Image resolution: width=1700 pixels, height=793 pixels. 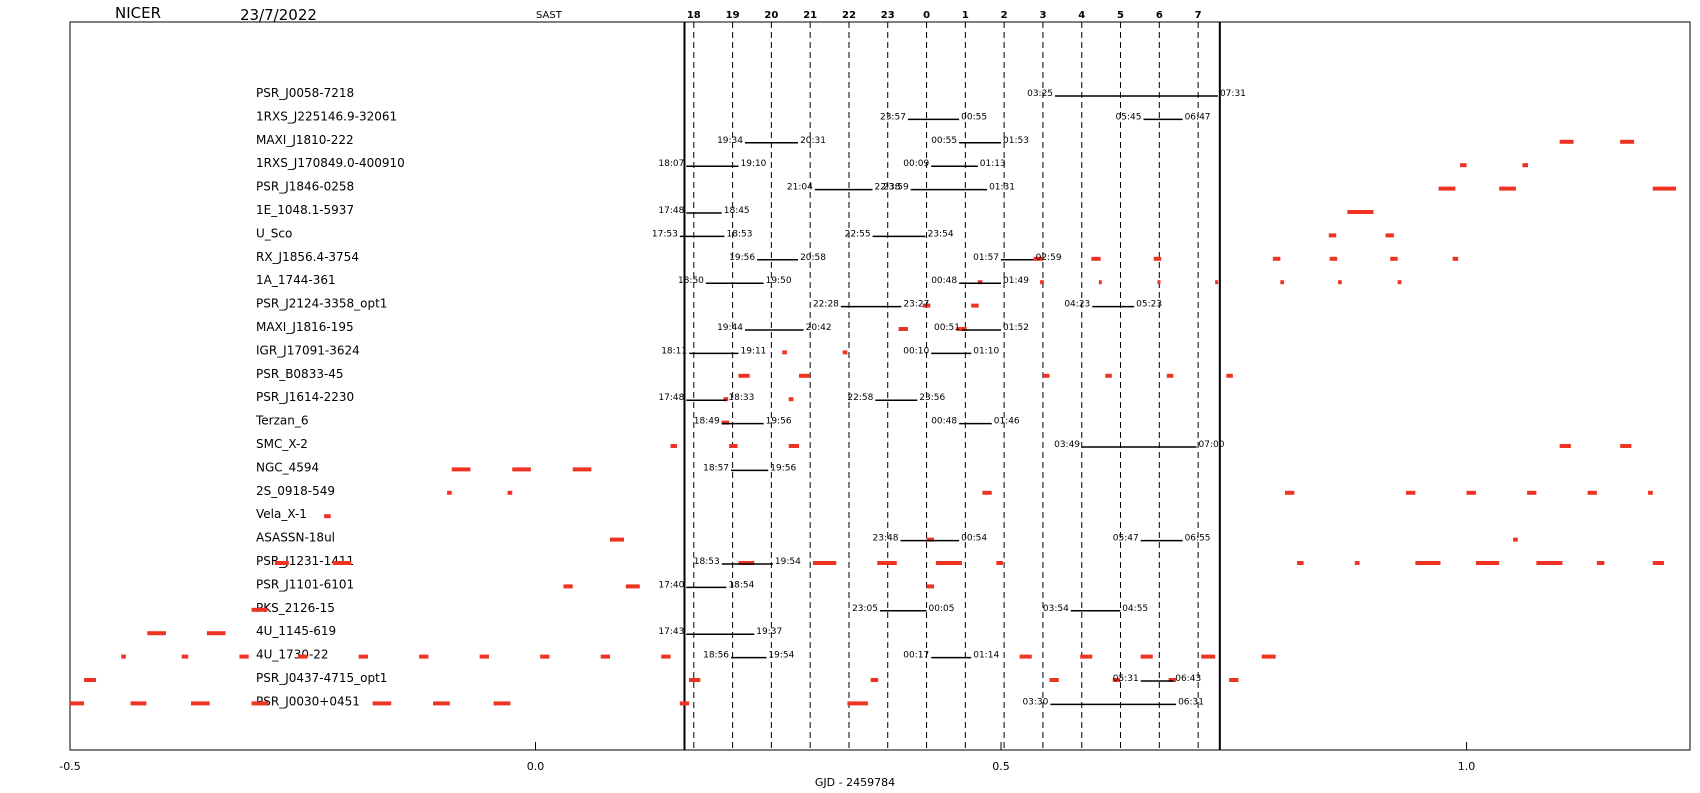 What do you see at coordinates (954, 491) in the screenshot?
I see `target-row: 2S_0918-549` at bounding box center [954, 491].